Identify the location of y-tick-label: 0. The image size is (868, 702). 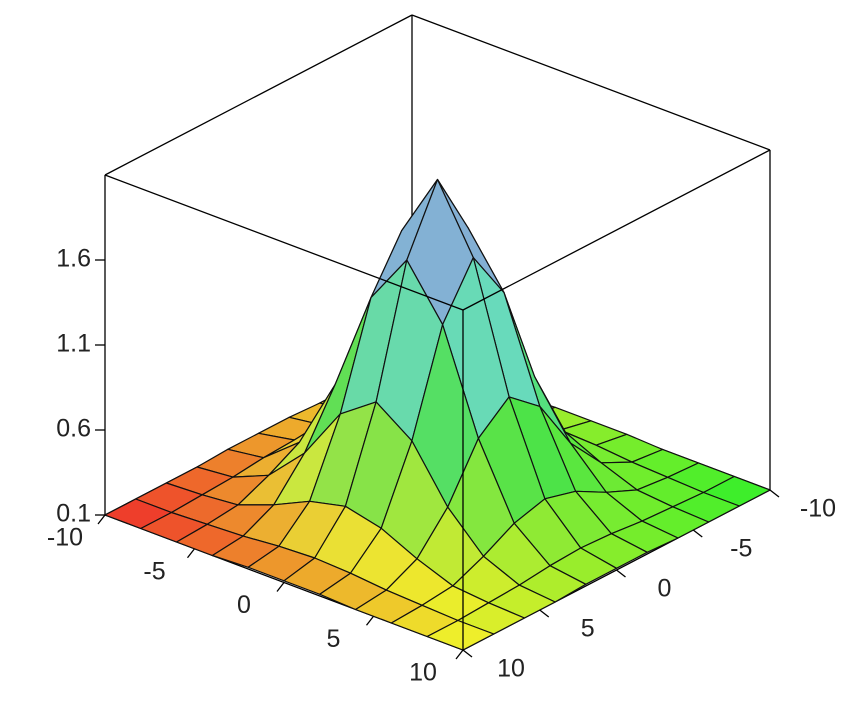
(665, 589).